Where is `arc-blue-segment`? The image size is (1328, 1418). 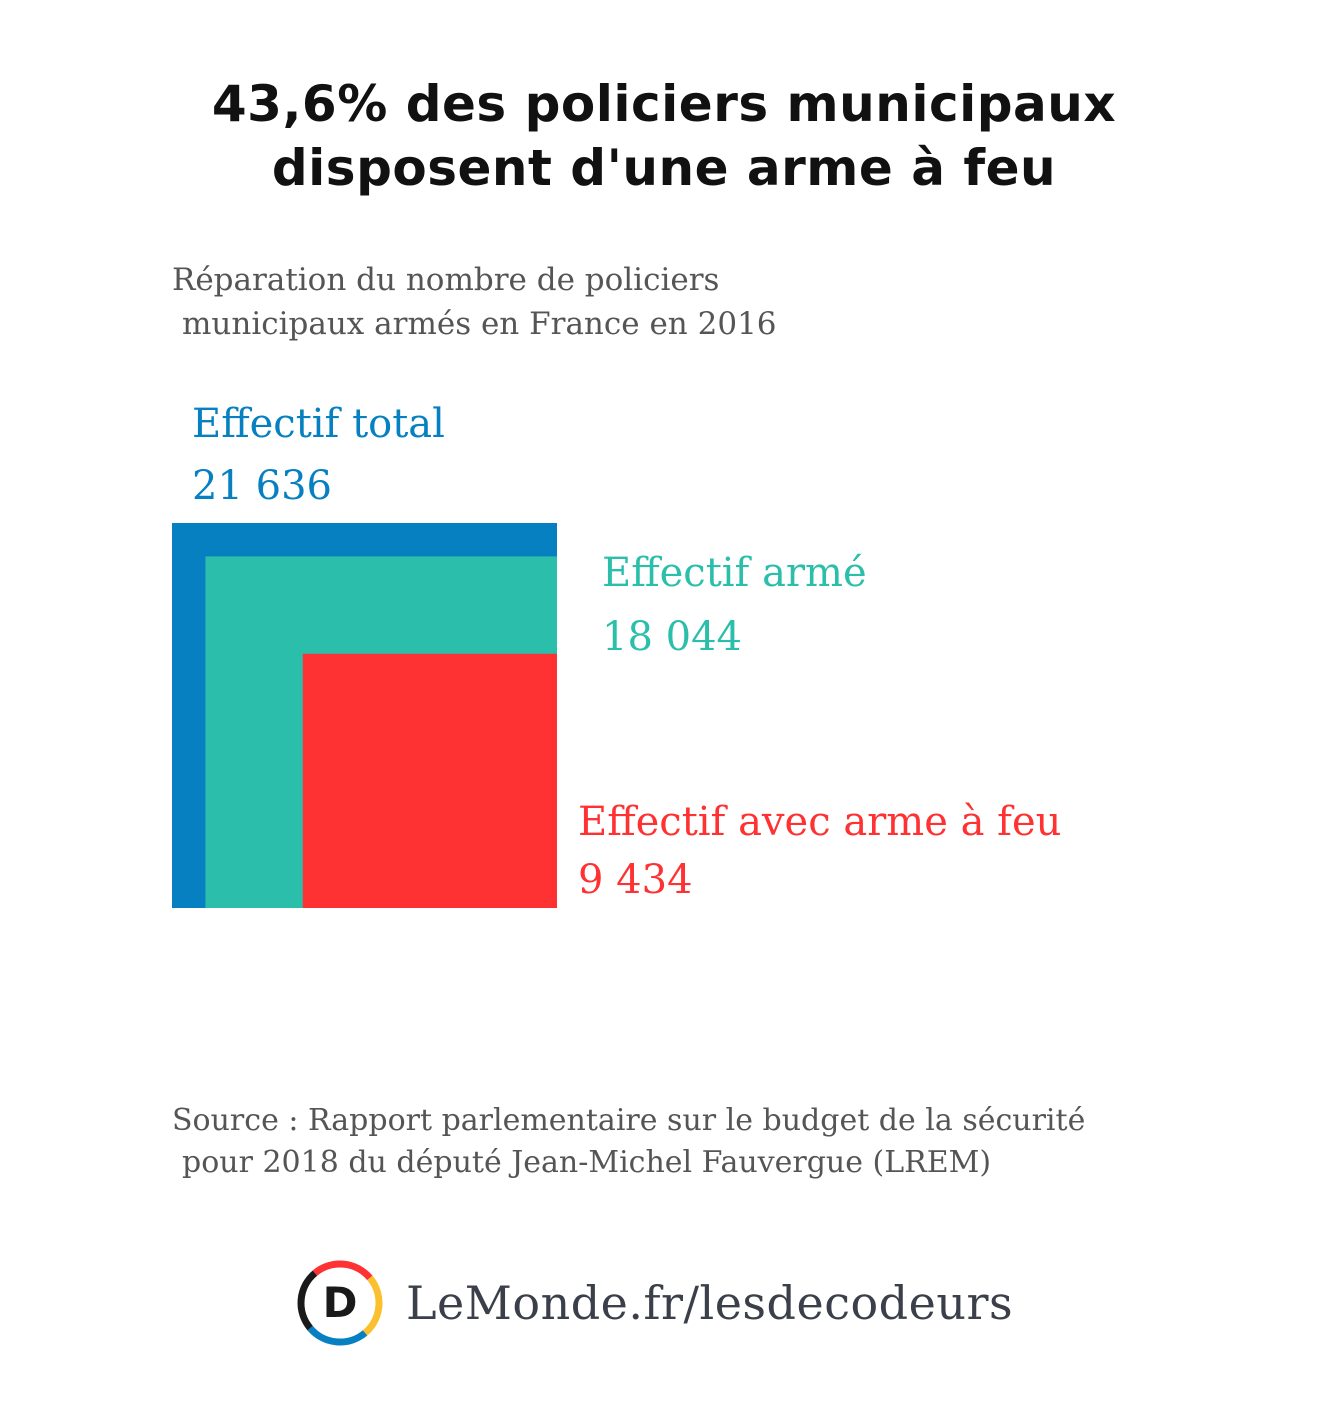
arc-blue-segment is located at coordinates (337, 1335).